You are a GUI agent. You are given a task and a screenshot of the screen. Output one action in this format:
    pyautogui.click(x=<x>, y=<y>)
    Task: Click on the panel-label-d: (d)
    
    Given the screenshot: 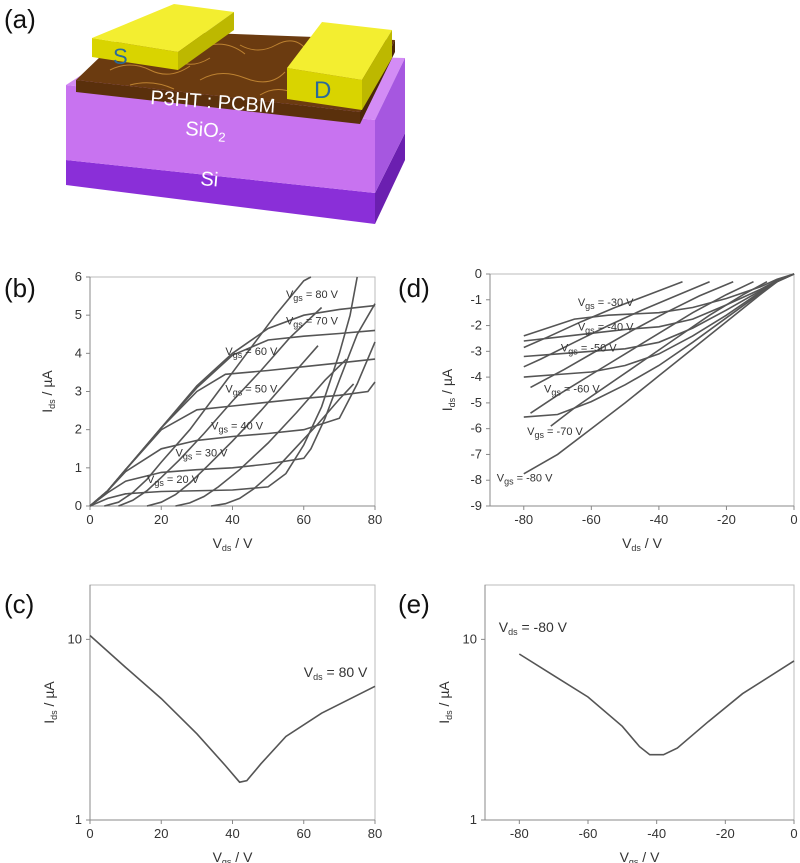 What is the action you would take?
    pyautogui.click(x=414, y=288)
    